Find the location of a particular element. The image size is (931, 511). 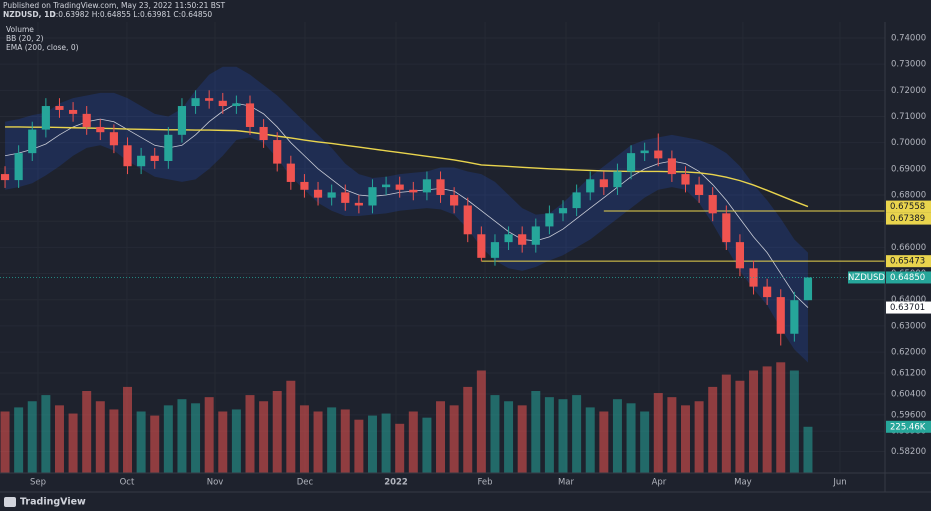

x-tick-label: Jun is located at coordinates (839, 483).